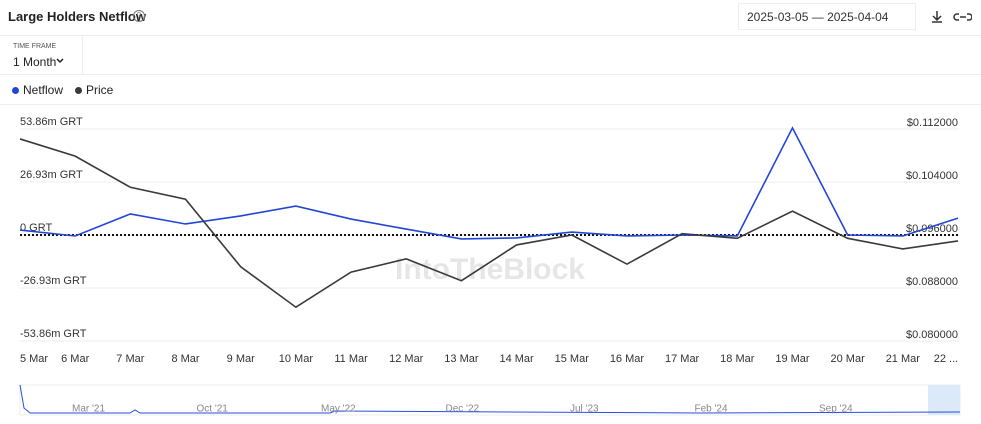 The width and height of the screenshot is (981, 424). What do you see at coordinates (584, 409) in the screenshot?
I see `navigator-label: Jul '23` at bounding box center [584, 409].